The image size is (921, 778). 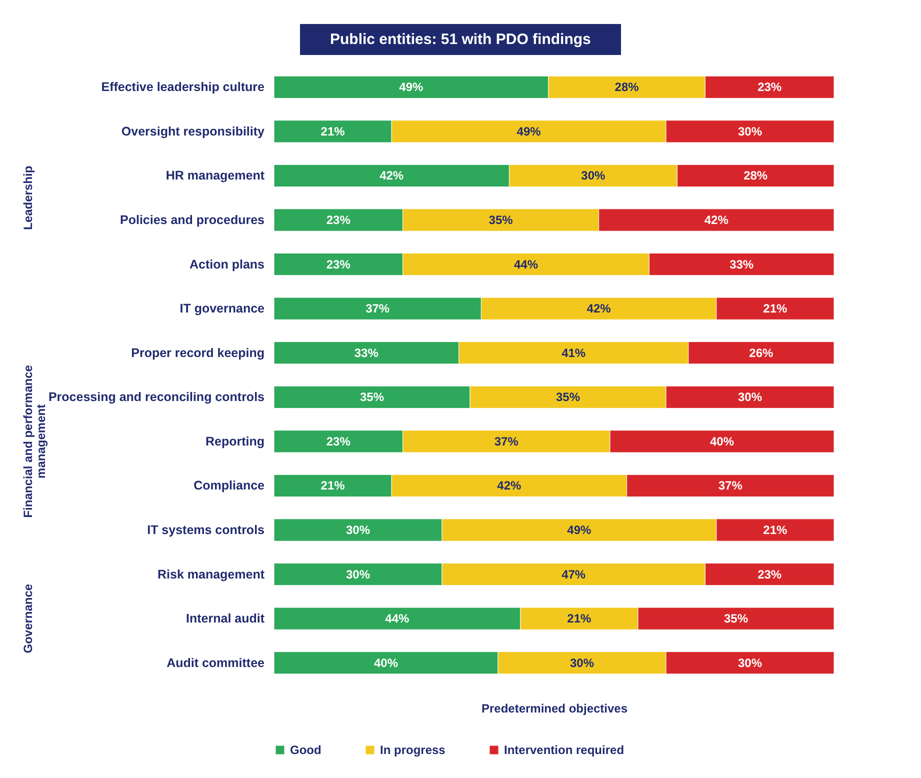 I want to click on y-tick-label: Proper record keeping, so click(x=197, y=353).